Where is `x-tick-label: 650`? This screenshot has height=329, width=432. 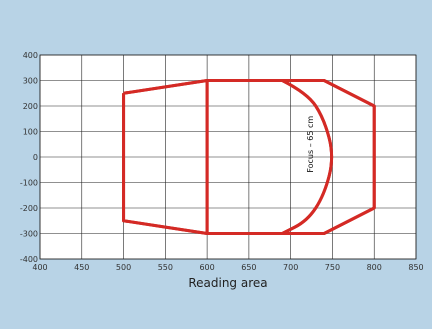
x-tick-label: 650 is located at coordinates (248, 267).